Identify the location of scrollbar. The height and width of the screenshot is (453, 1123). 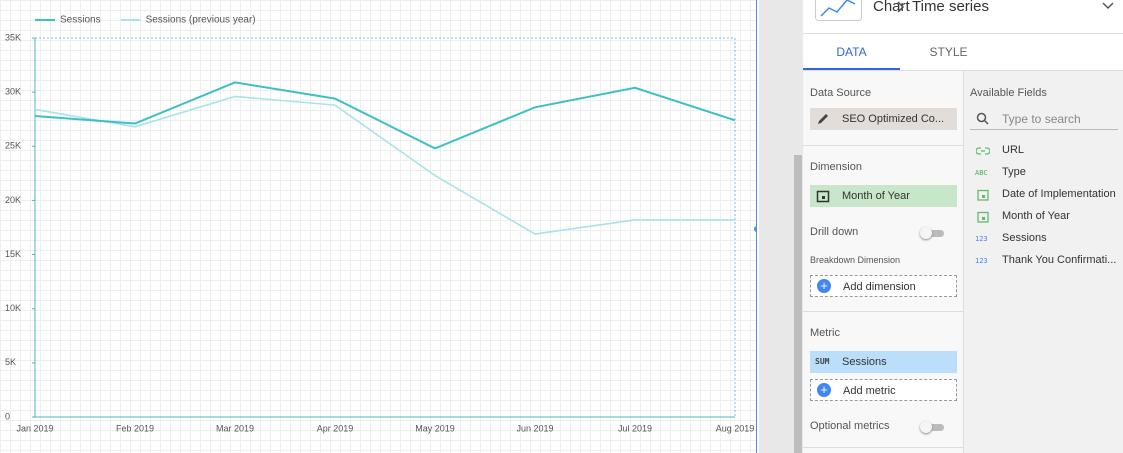
(798, 304).